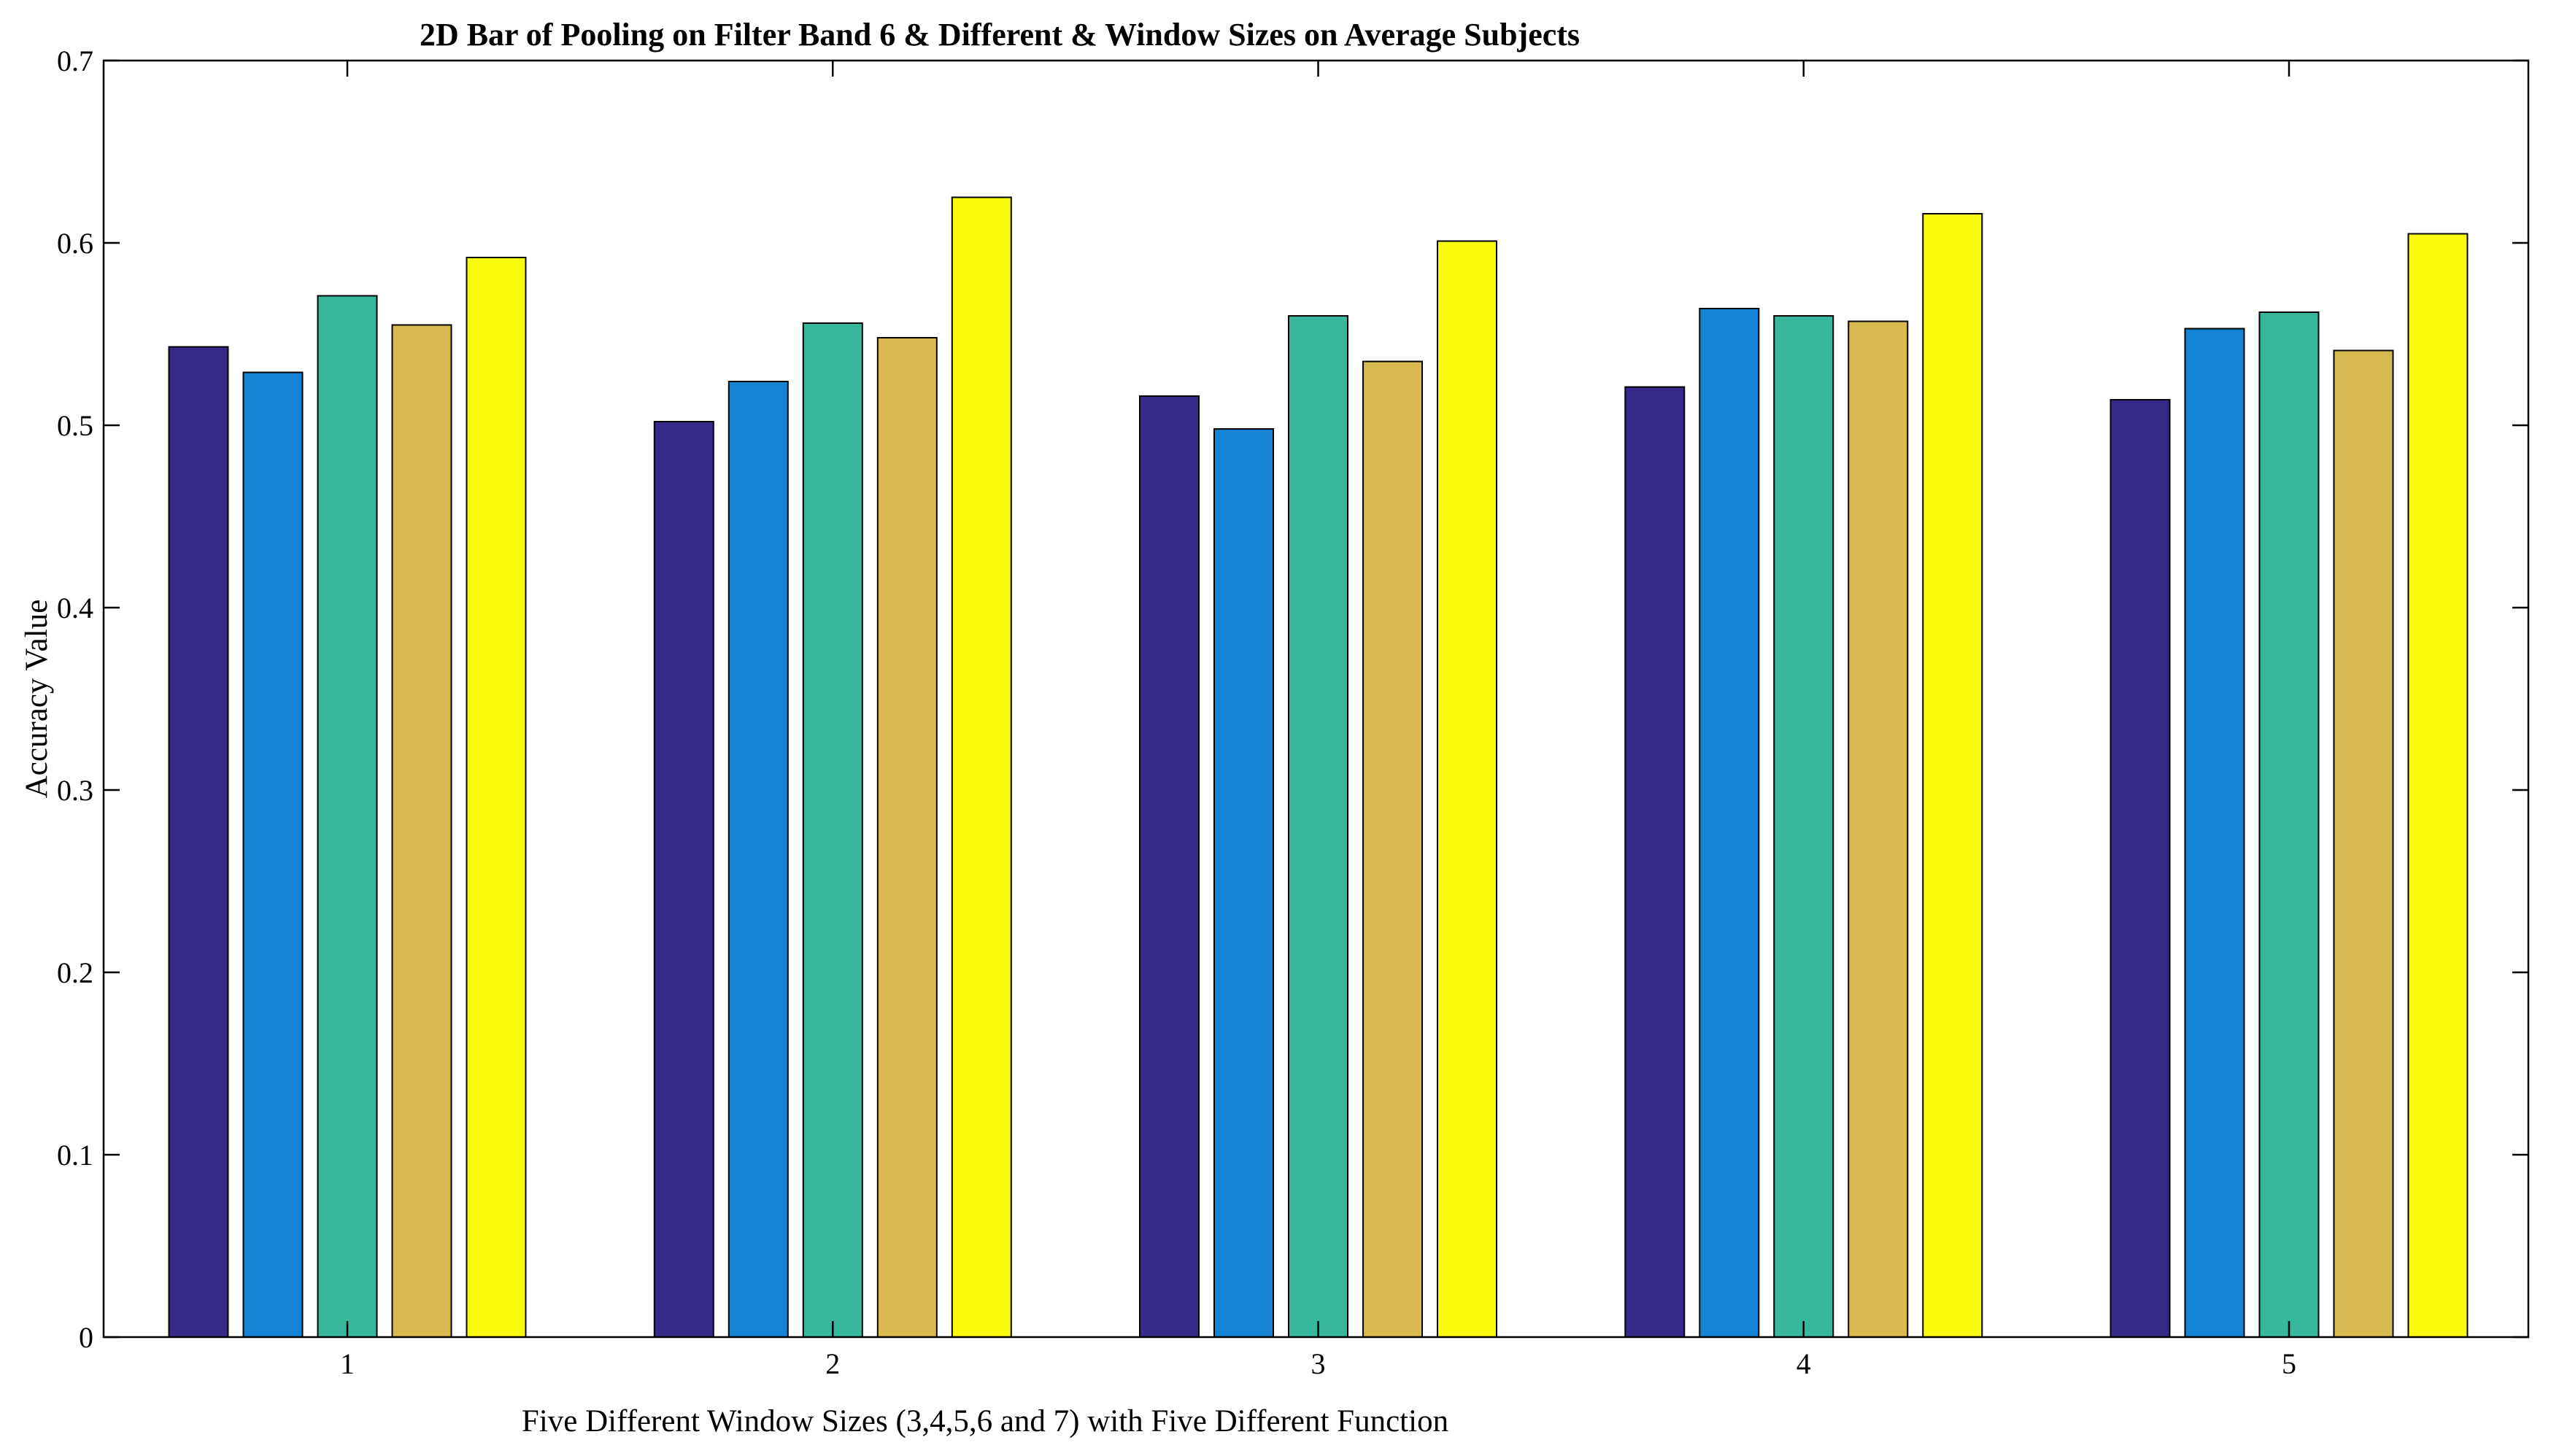 The height and width of the screenshot is (1456, 2559). Describe the element at coordinates (907, 837) in the screenshot. I see `bar-series4-category2` at that location.